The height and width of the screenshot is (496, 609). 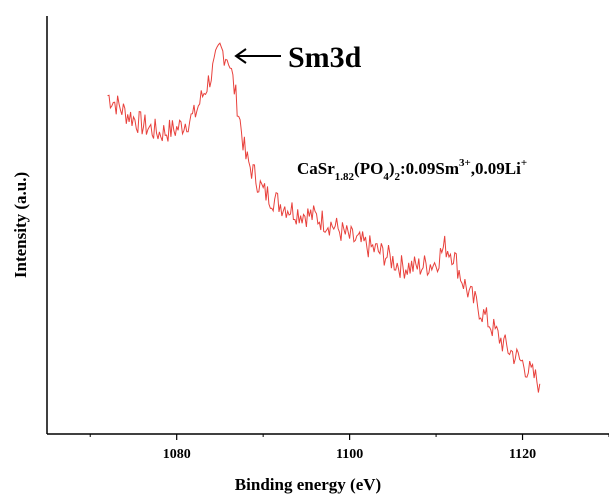 What do you see at coordinates (392, 168) in the screenshot?
I see `formula-text: )` at bounding box center [392, 168].